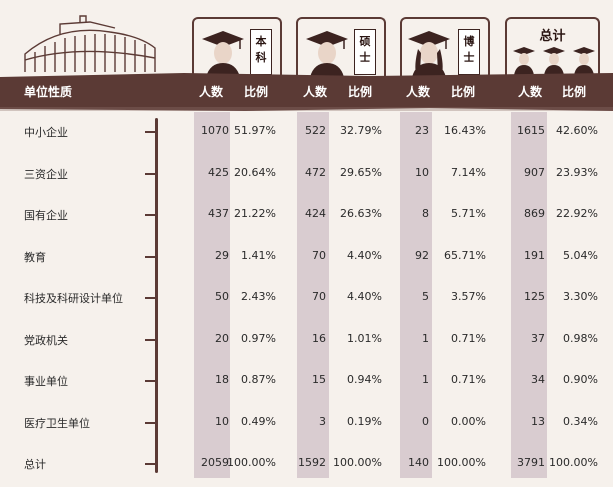 The height and width of the screenshot is (487, 613). I want to click on count-cell: 29, so click(222, 255).